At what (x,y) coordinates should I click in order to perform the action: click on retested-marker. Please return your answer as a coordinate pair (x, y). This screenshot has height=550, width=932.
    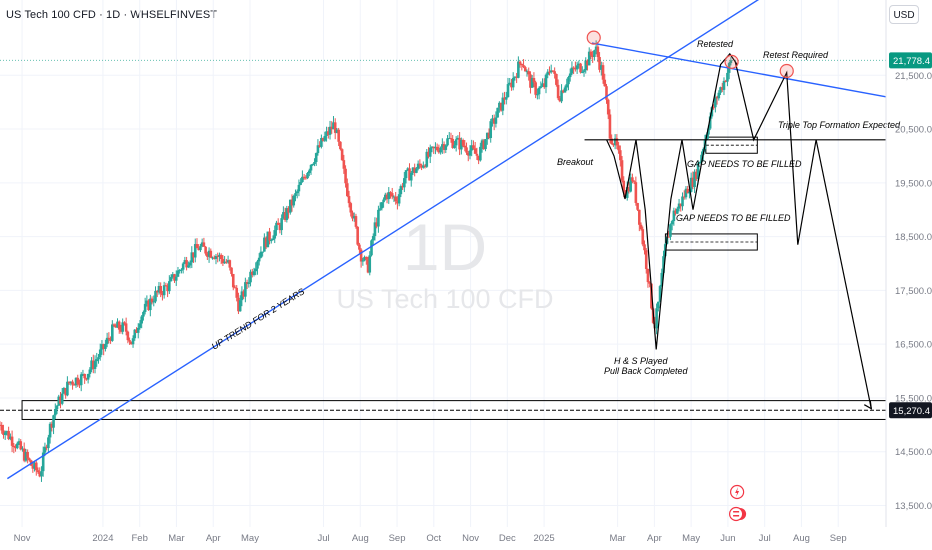
    Looking at the image, I should click on (731, 61).